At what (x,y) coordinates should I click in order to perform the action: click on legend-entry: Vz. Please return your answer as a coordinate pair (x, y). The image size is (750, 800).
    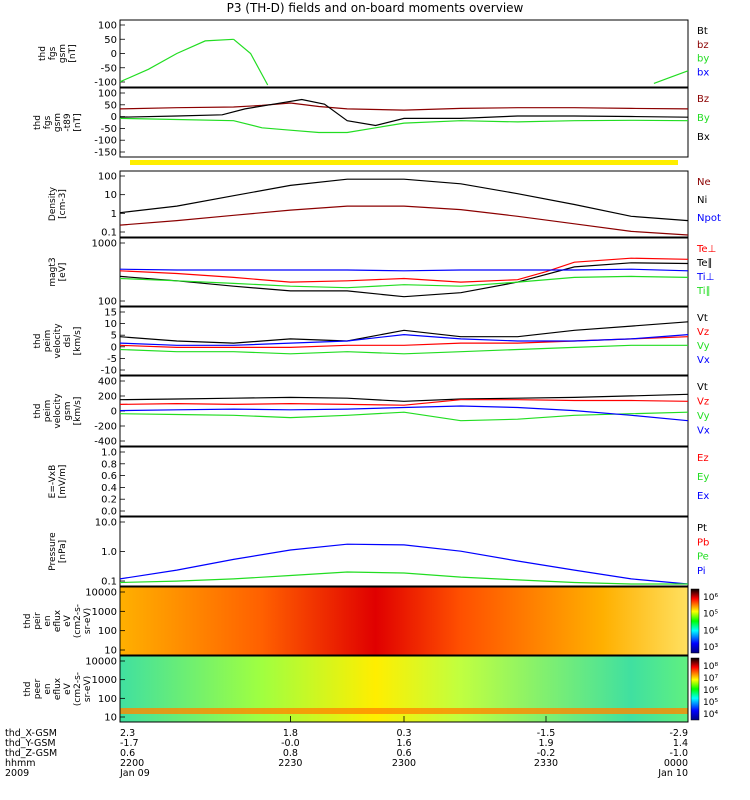
    Looking at the image, I should click on (703, 402).